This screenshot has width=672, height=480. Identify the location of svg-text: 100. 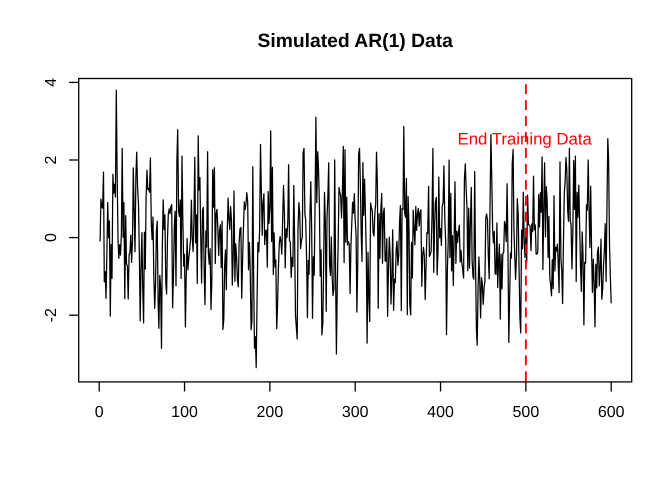
(184, 412).